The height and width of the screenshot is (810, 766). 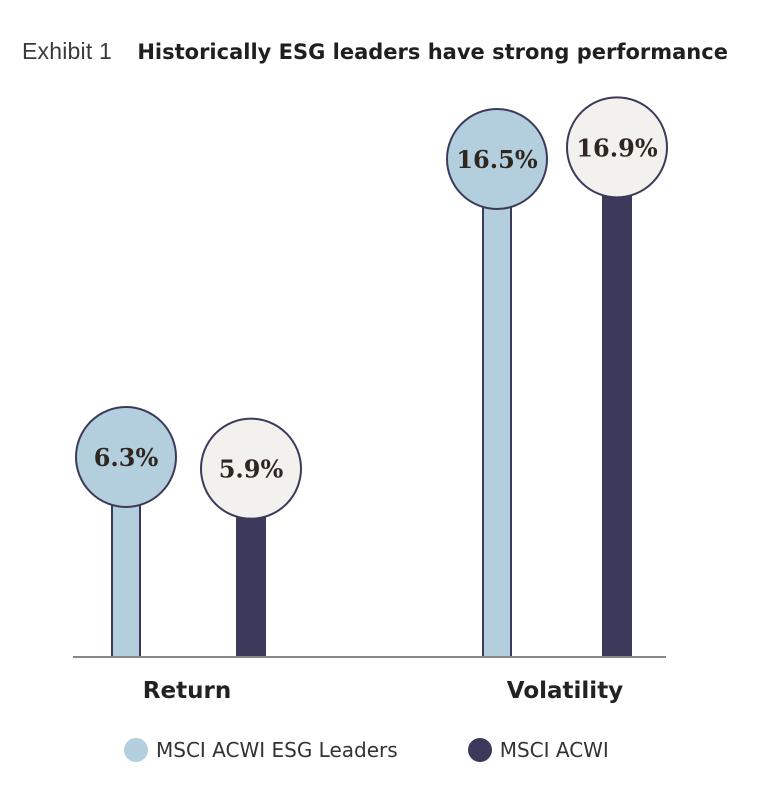 I want to click on bar-volatility-esg-leaders, so click(x=497, y=408).